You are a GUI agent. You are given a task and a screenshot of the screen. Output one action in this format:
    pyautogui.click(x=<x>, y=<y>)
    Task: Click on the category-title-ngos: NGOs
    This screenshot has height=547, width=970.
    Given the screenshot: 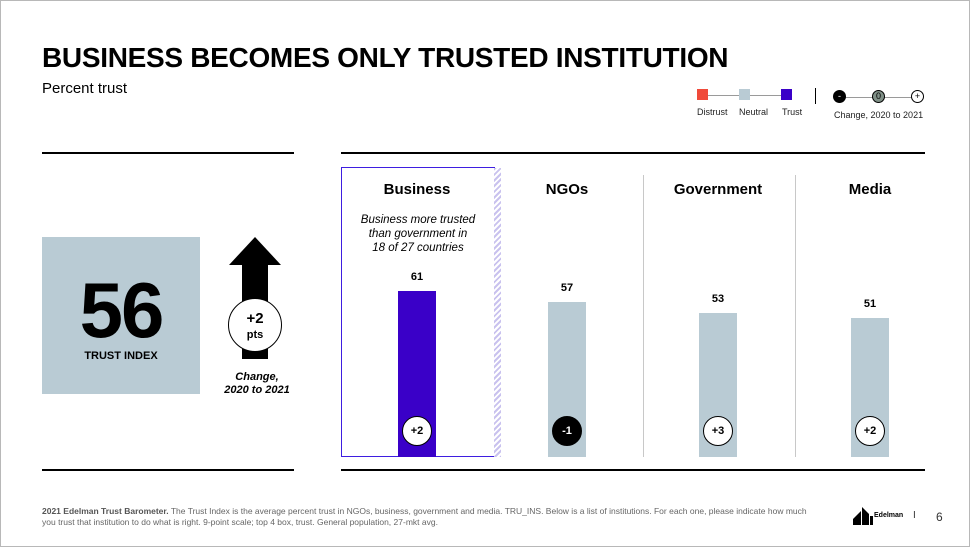 What is the action you would take?
    pyautogui.click(x=567, y=189)
    